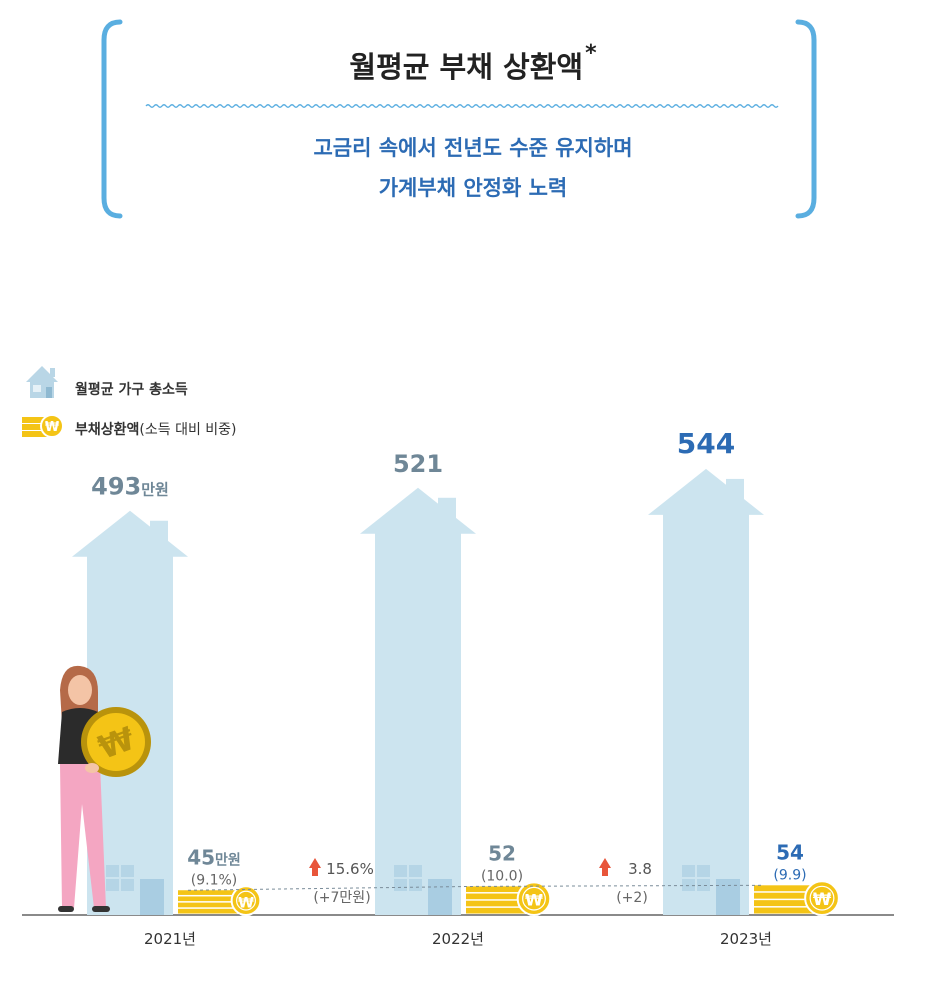  I want to click on wavy-divider, so click(462, 106).